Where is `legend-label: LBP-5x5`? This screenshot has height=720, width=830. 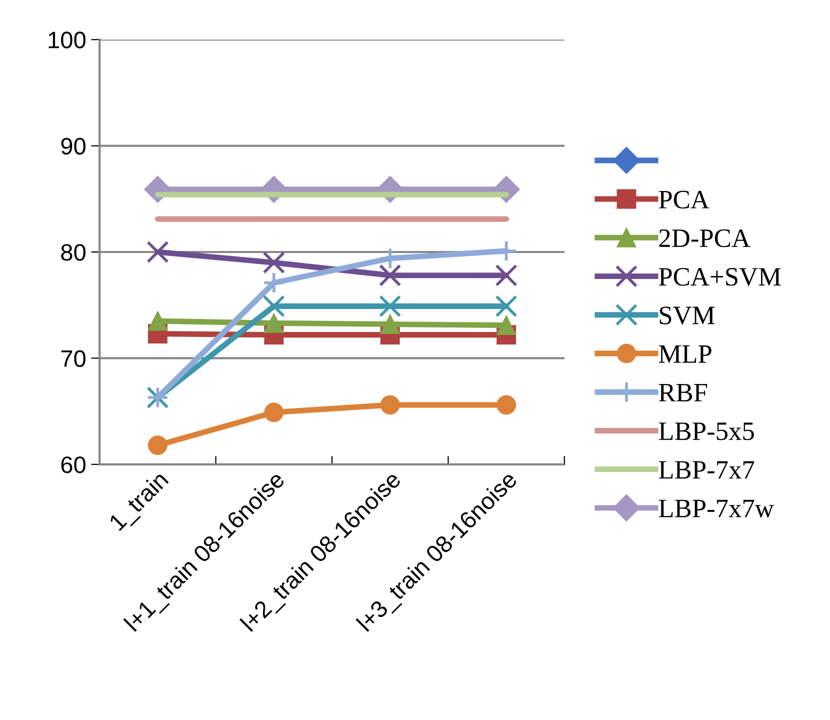 legend-label: LBP-5x5 is located at coordinates (706, 431).